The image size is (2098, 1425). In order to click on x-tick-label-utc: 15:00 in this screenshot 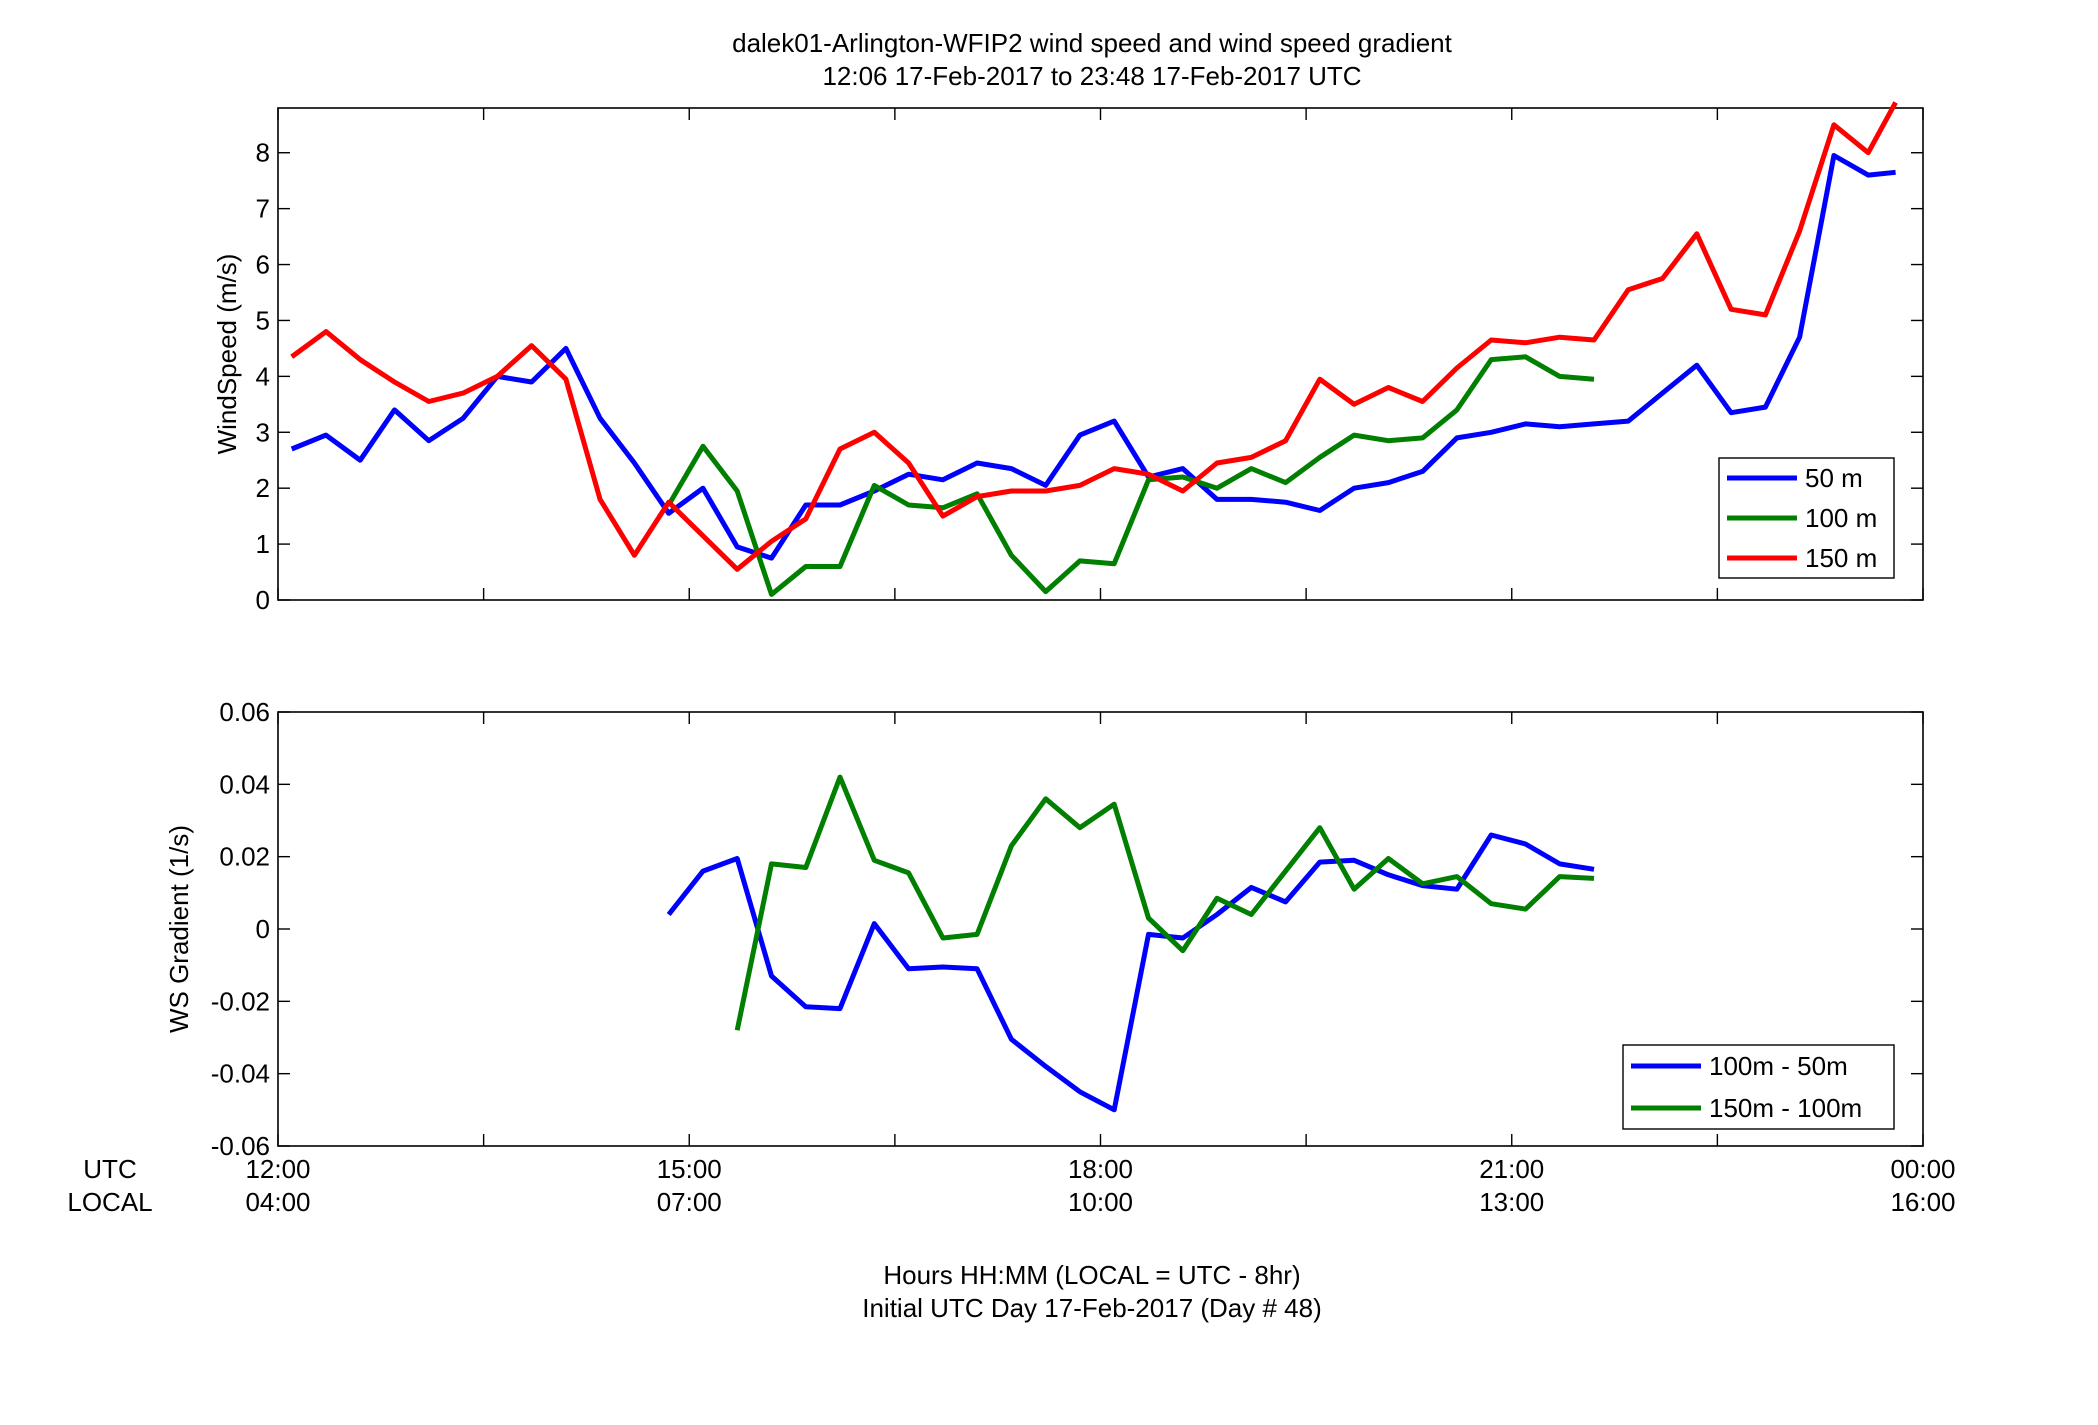, I will do `click(689, 1169)`.